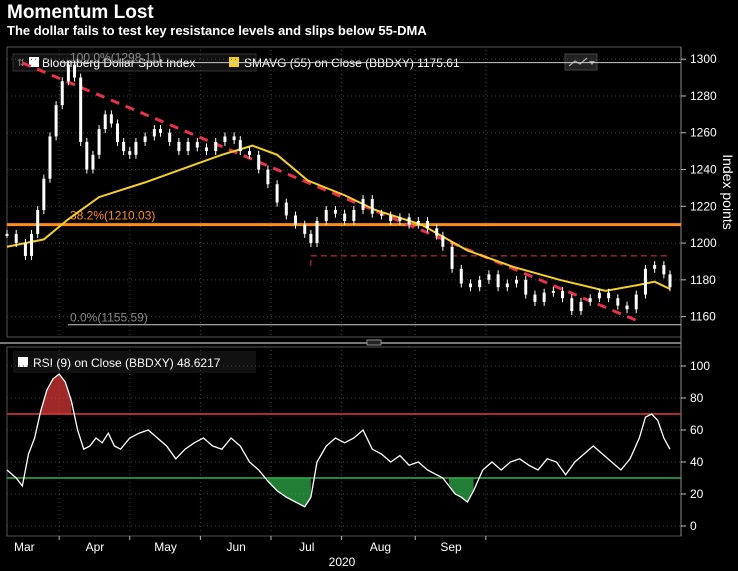 The width and height of the screenshot is (738, 571). I want to click on page-title: Momentum Lost, so click(80, 12).